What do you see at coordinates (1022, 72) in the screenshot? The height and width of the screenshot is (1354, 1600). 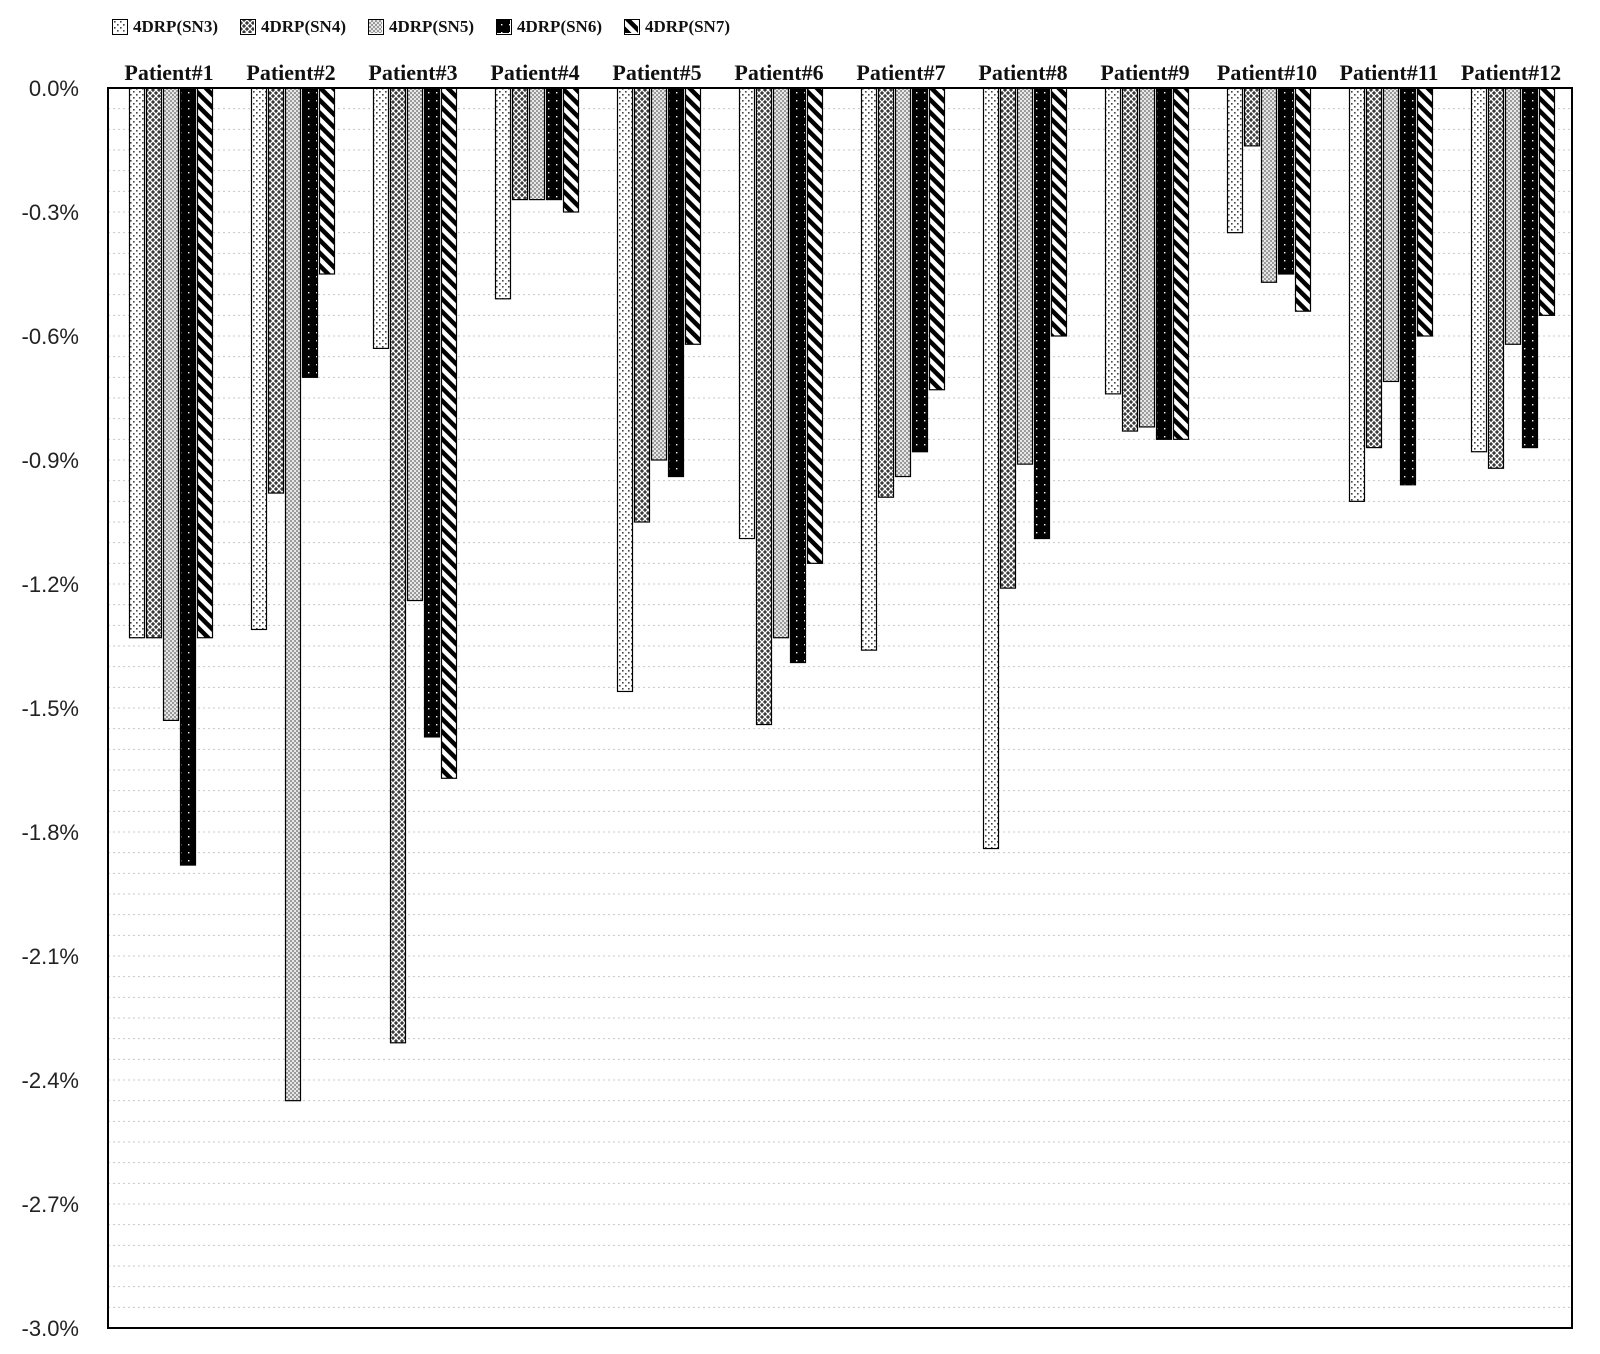 I see `category-label: Patient#8` at bounding box center [1022, 72].